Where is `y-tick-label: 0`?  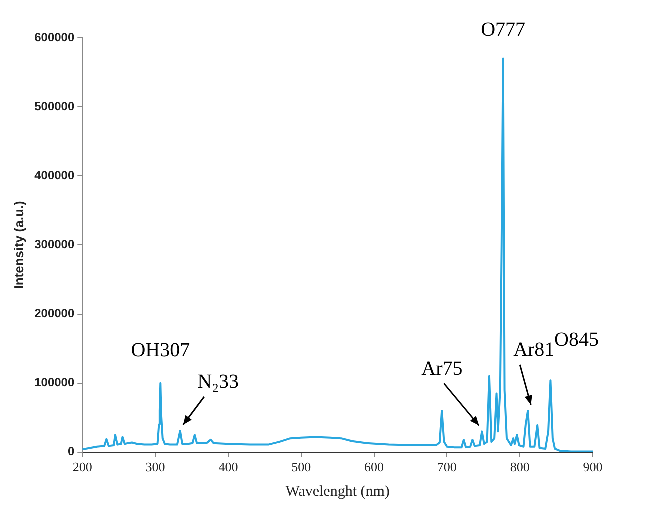
y-tick-label: 0 is located at coordinates (71, 451).